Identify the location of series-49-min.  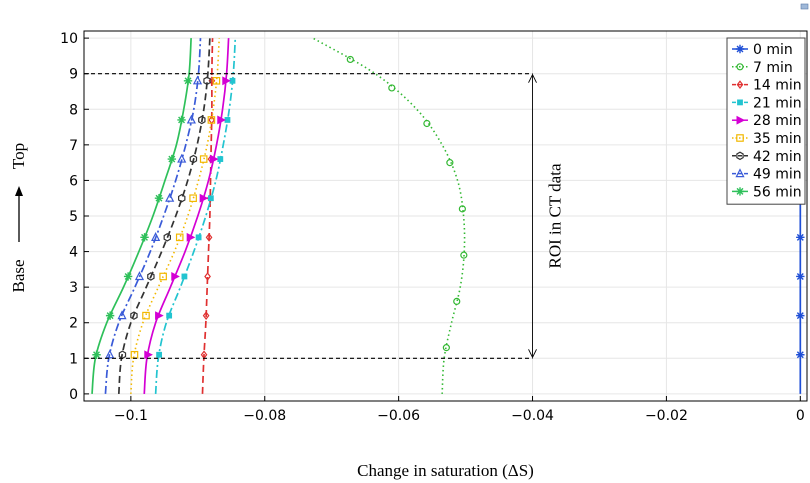
(153, 216).